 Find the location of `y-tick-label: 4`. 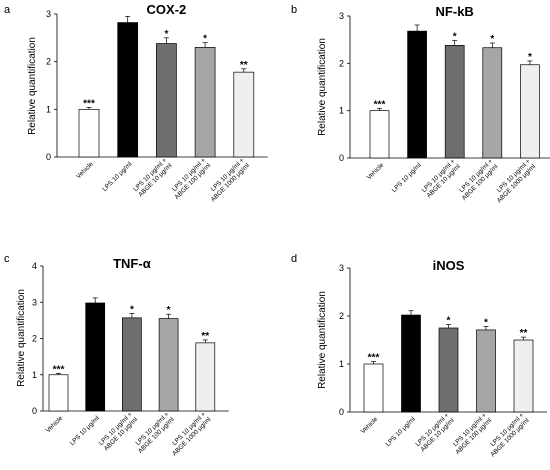

y-tick-label: 4 is located at coordinates (34, 266).